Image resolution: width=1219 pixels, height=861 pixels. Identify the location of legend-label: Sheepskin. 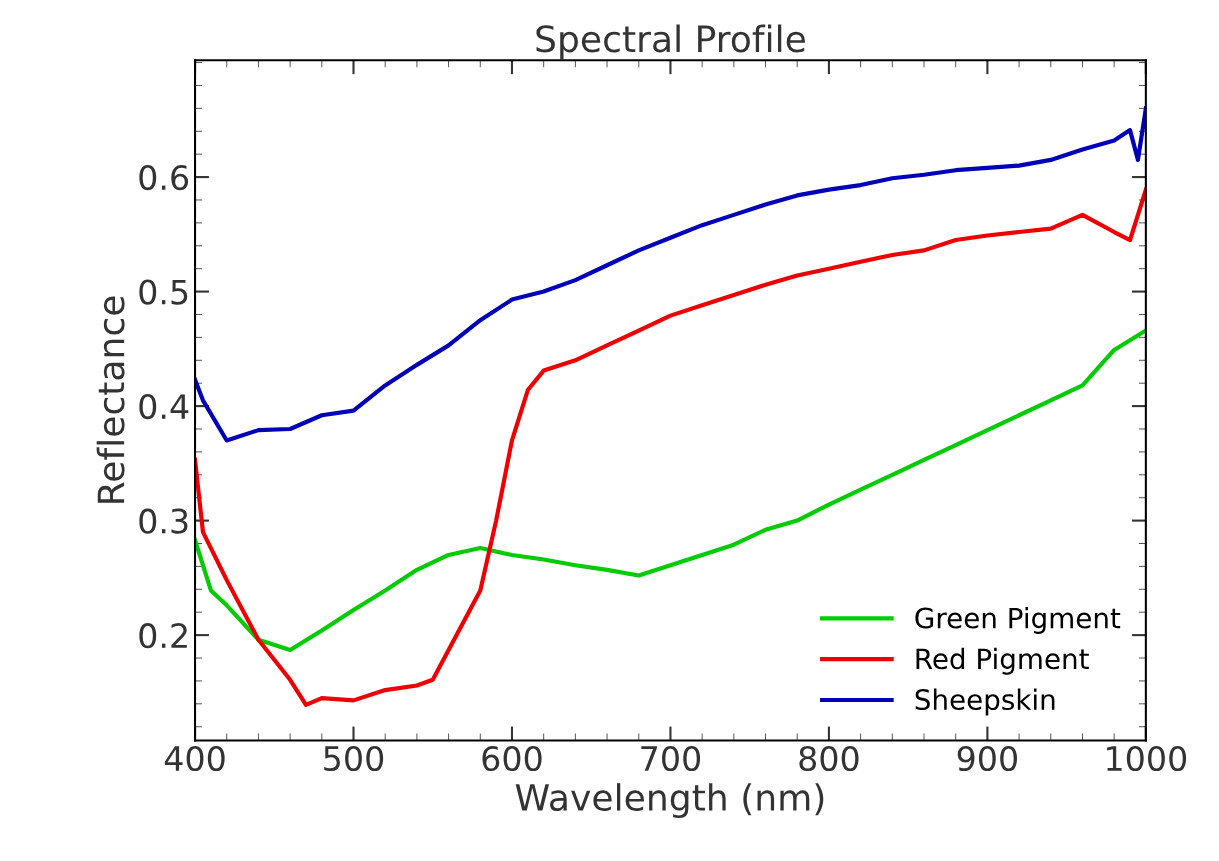
(985, 702).